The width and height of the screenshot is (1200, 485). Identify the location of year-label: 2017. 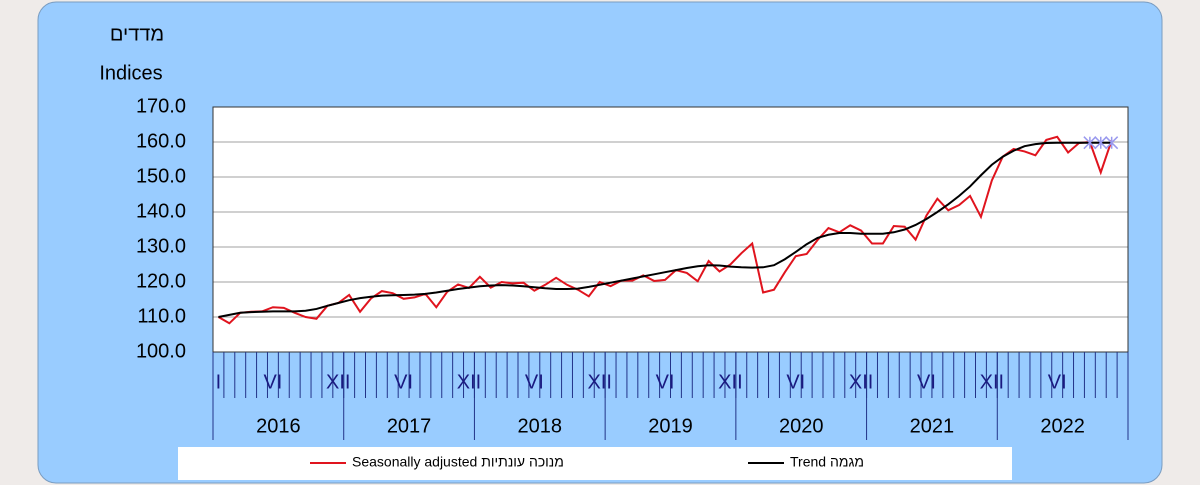
(409, 426).